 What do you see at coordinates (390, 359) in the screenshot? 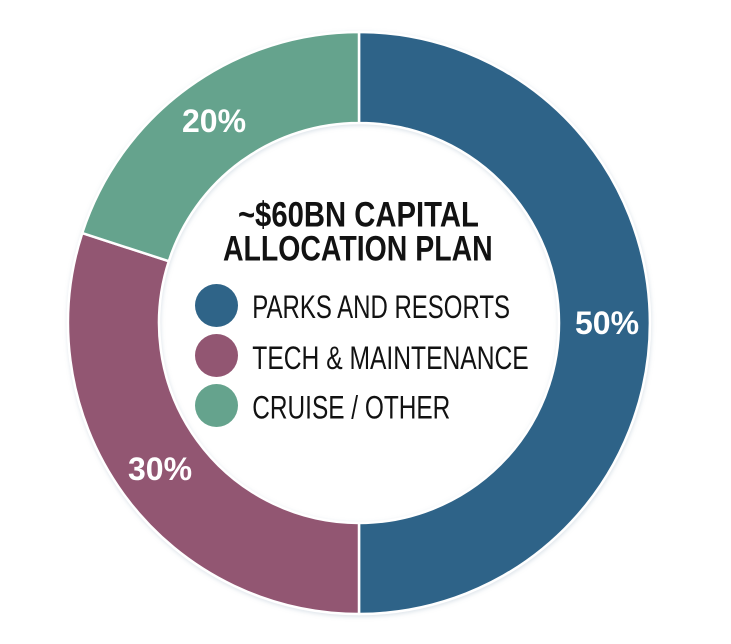
I see `svg-text: TECH & MAINTENANCE` at bounding box center [390, 359].